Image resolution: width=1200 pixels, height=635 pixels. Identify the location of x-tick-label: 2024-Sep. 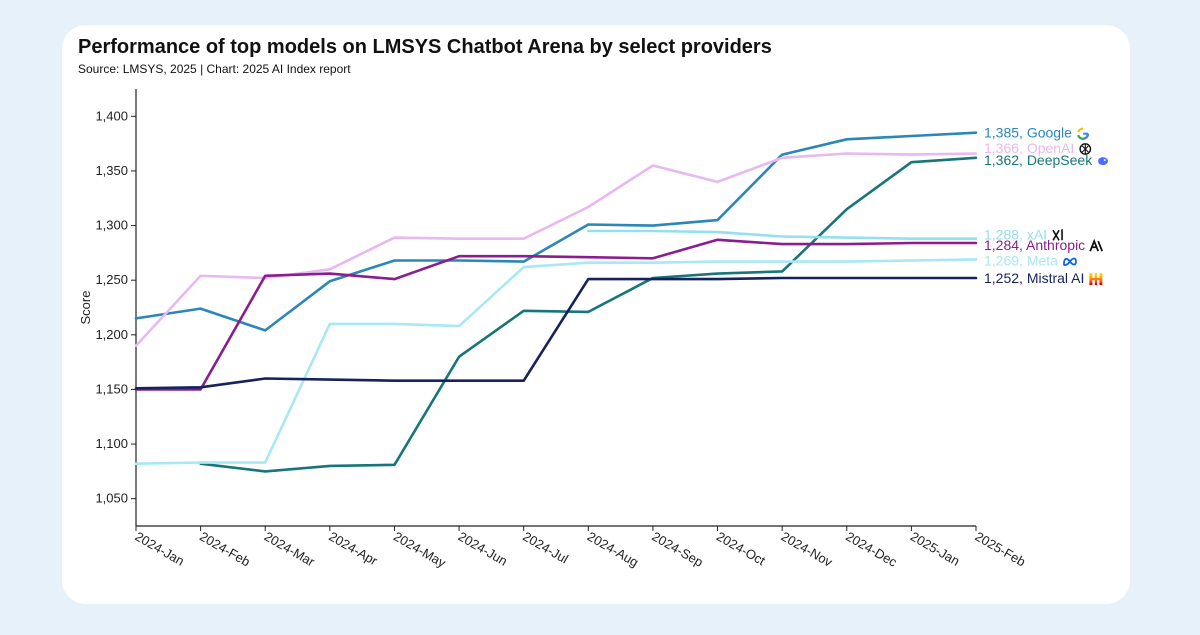
(677, 549).